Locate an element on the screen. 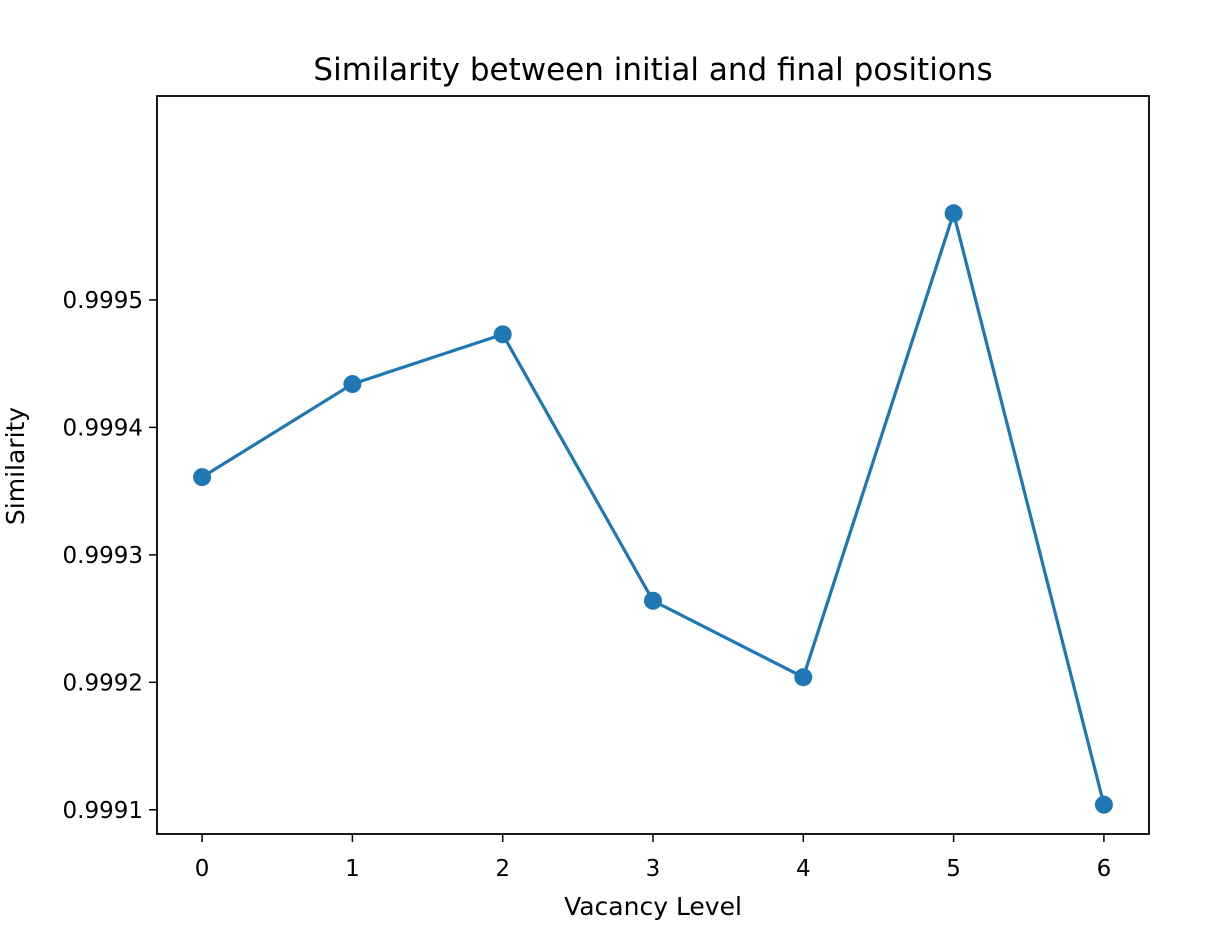  y-tick-label: 0.9991 is located at coordinates (103, 811).